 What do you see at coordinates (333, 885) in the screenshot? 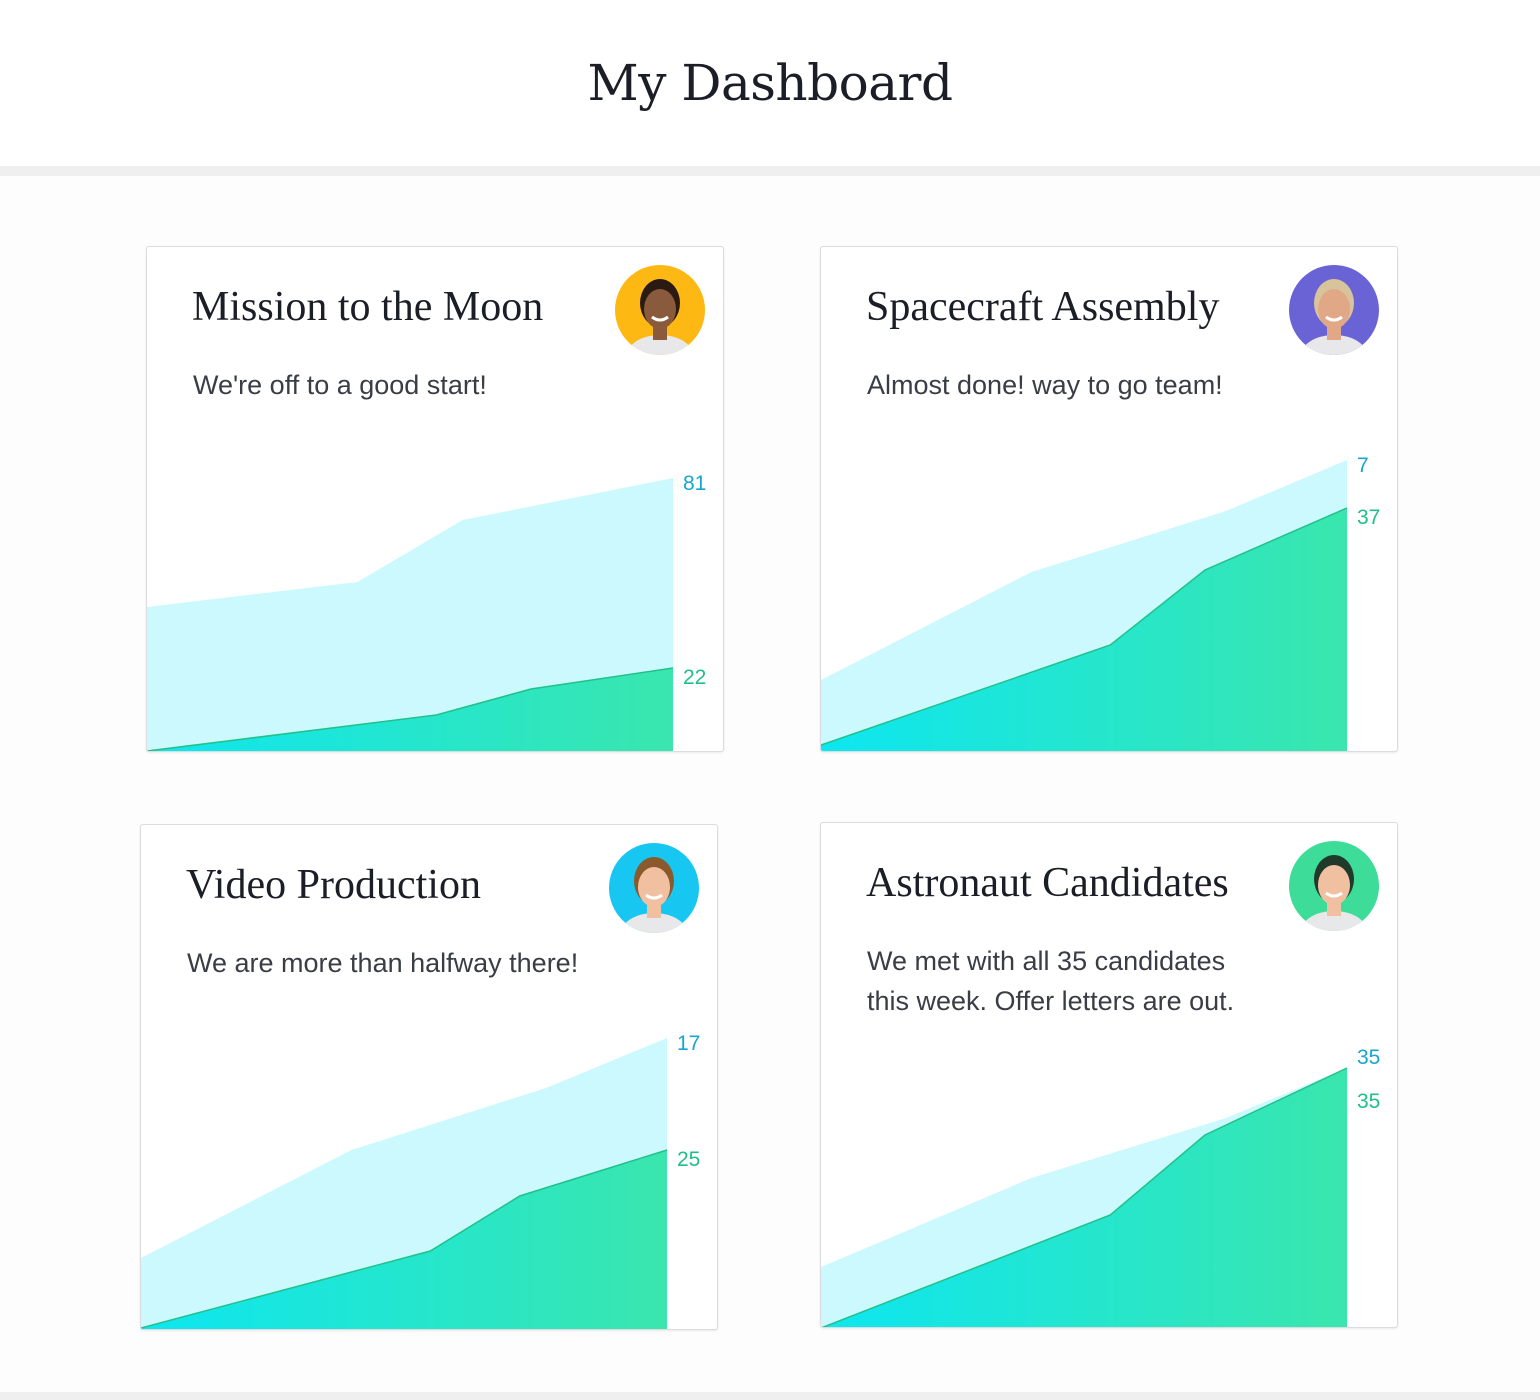
I see `card-title: Video Production` at bounding box center [333, 885].